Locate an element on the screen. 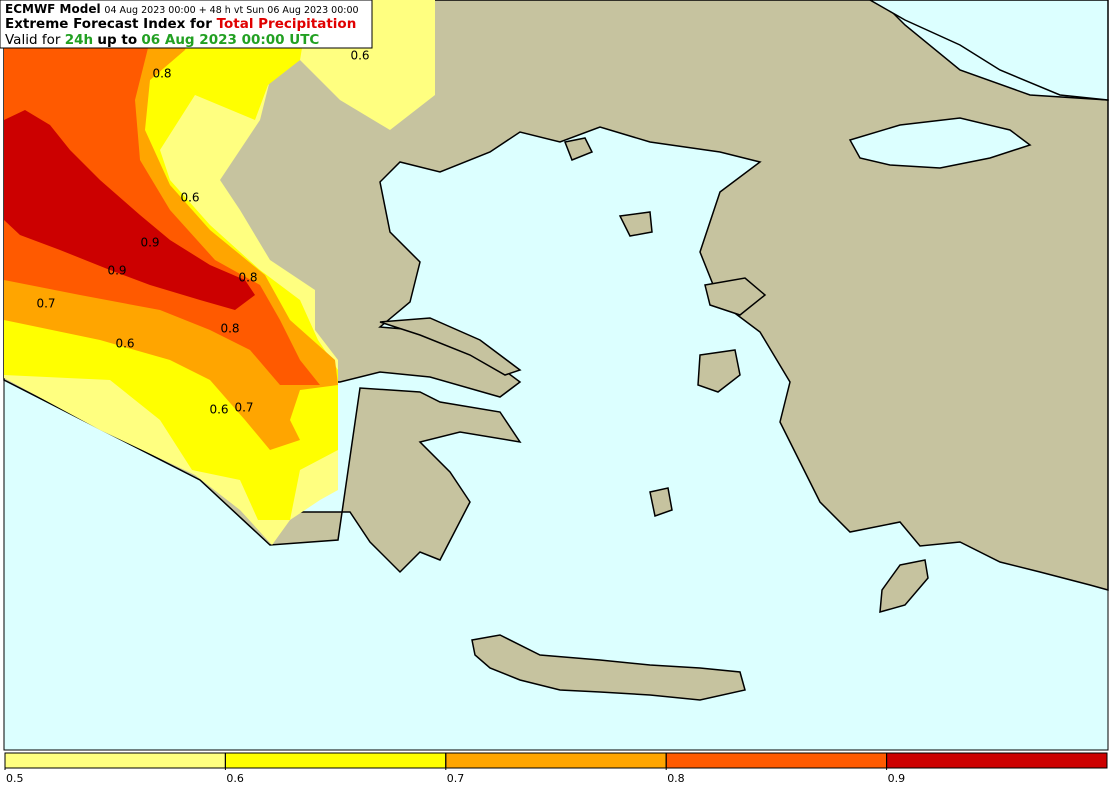 The width and height of the screenshot is (1111, 787). black-sea is located at coordinates (988, 50).